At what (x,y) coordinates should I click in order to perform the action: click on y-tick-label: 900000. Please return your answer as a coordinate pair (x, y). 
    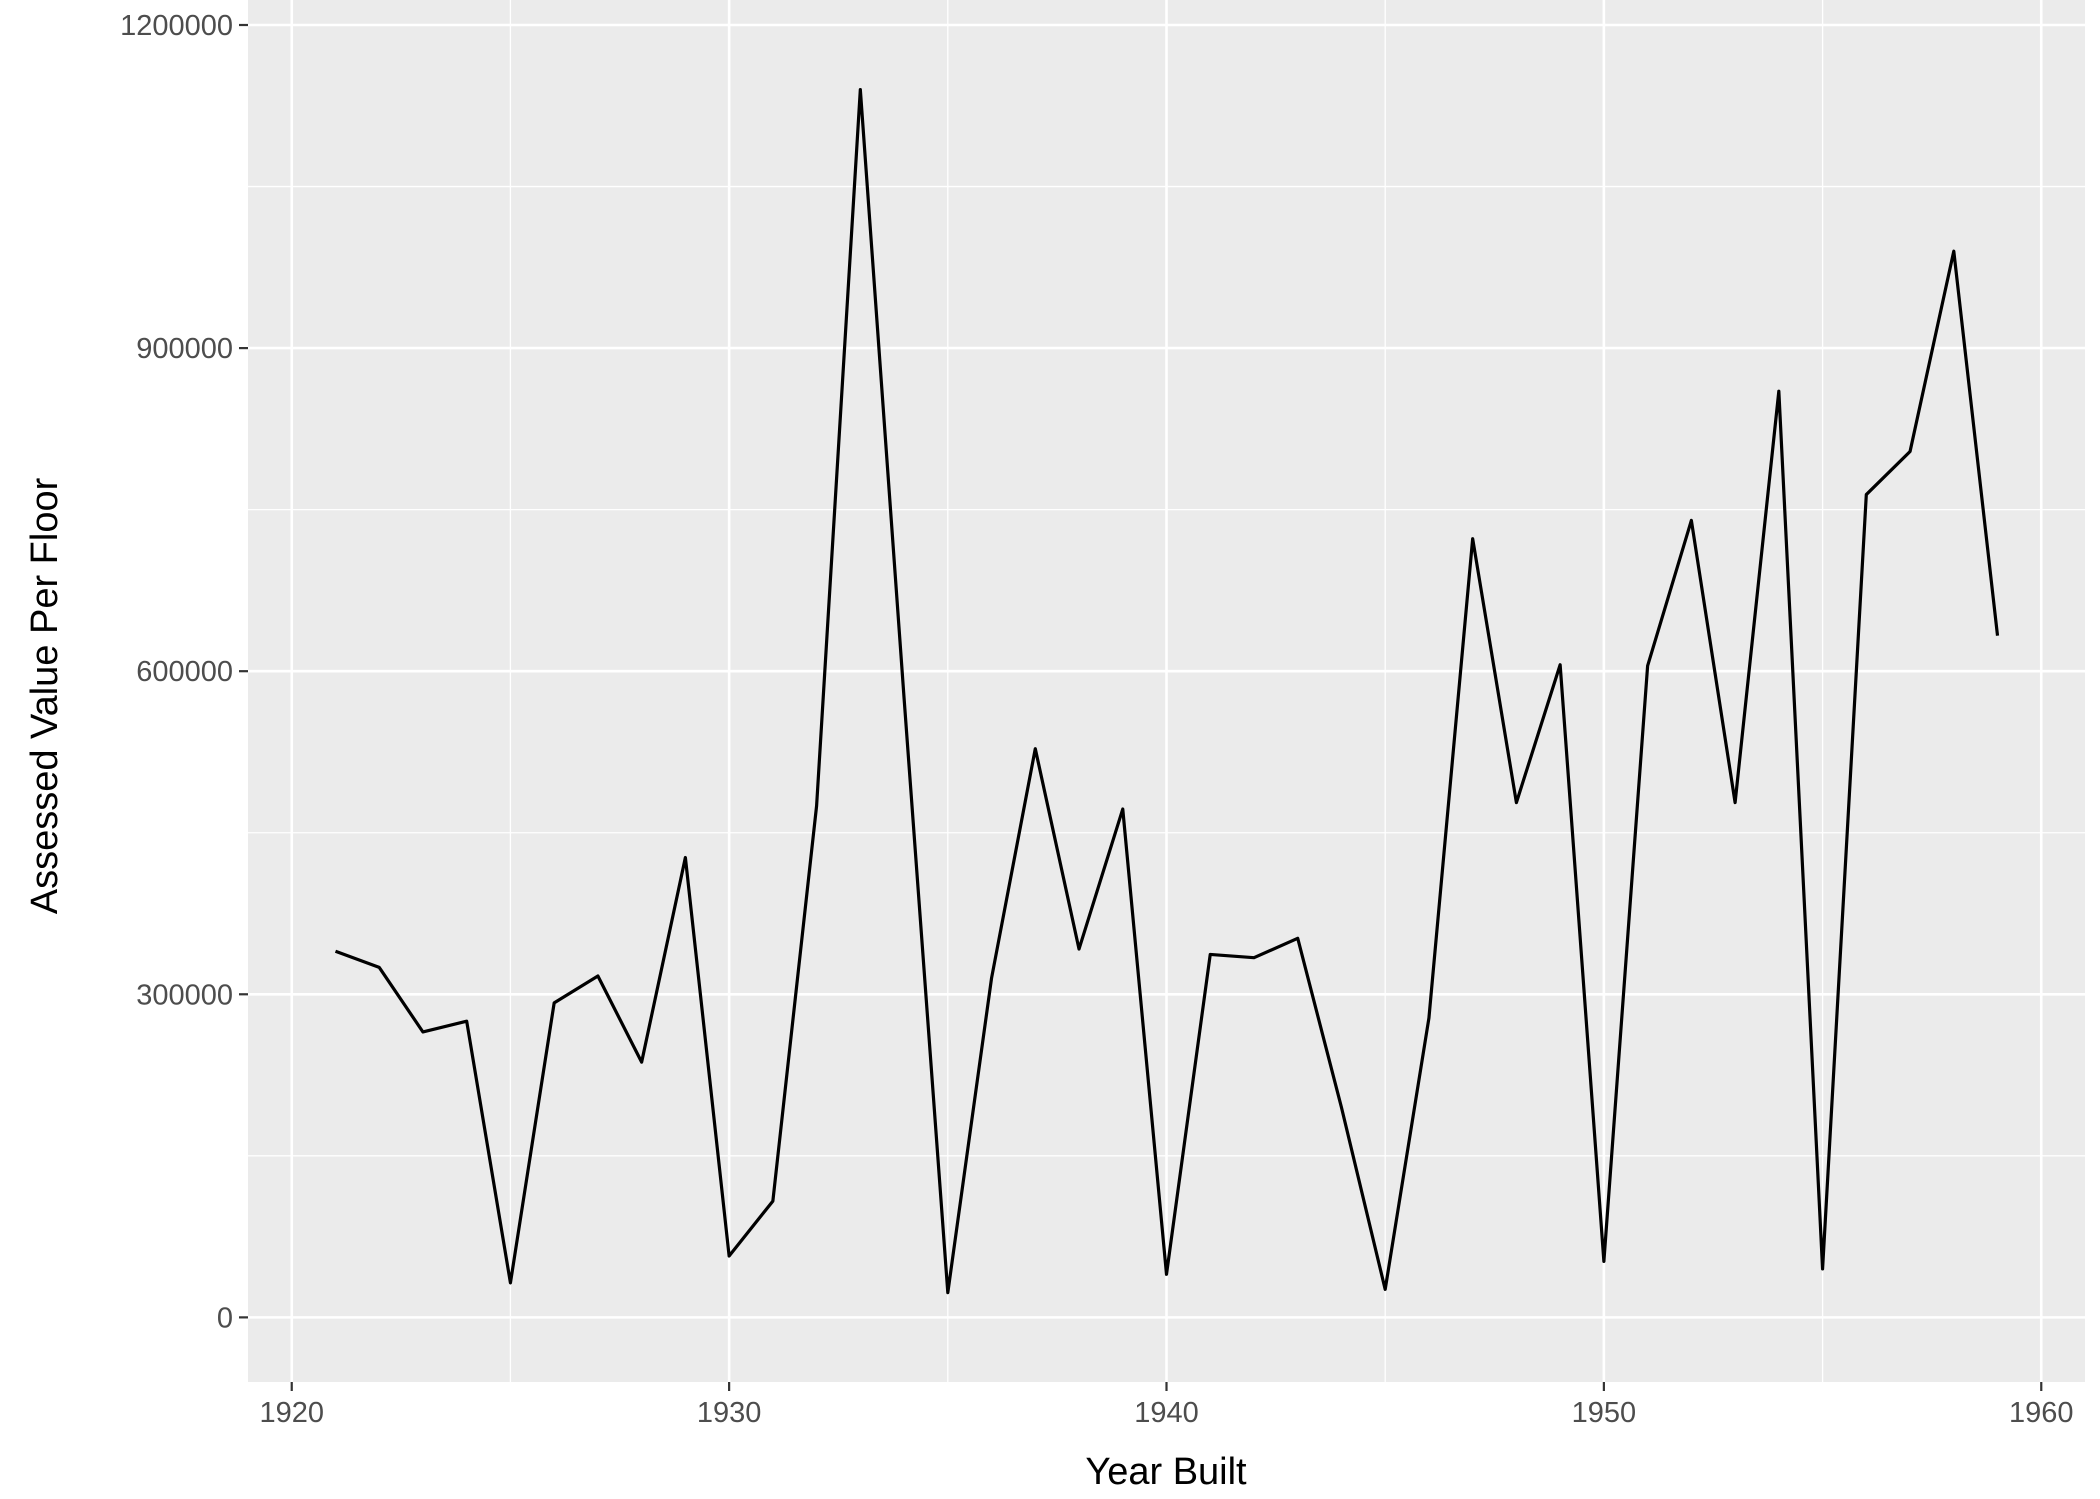
    Looking at the image, I should click on (184, 349).